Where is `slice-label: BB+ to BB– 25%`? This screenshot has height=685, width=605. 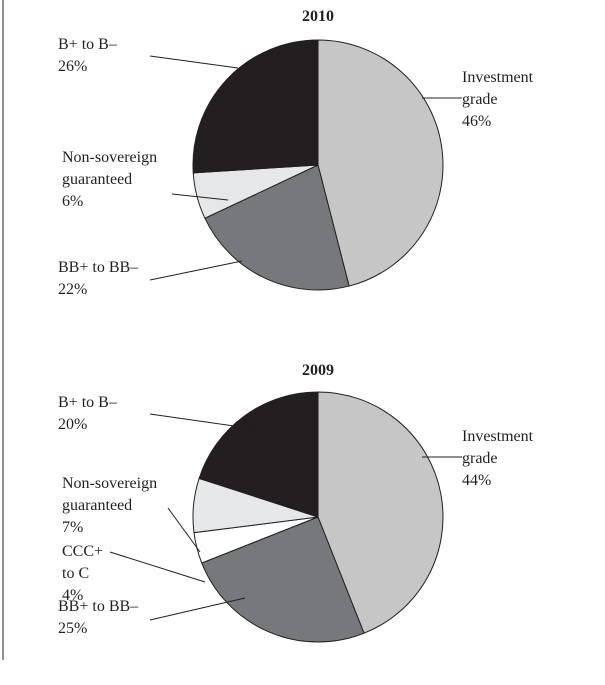
slice-label: BB+ to BB– 25% is located at coordinates (98, 618).